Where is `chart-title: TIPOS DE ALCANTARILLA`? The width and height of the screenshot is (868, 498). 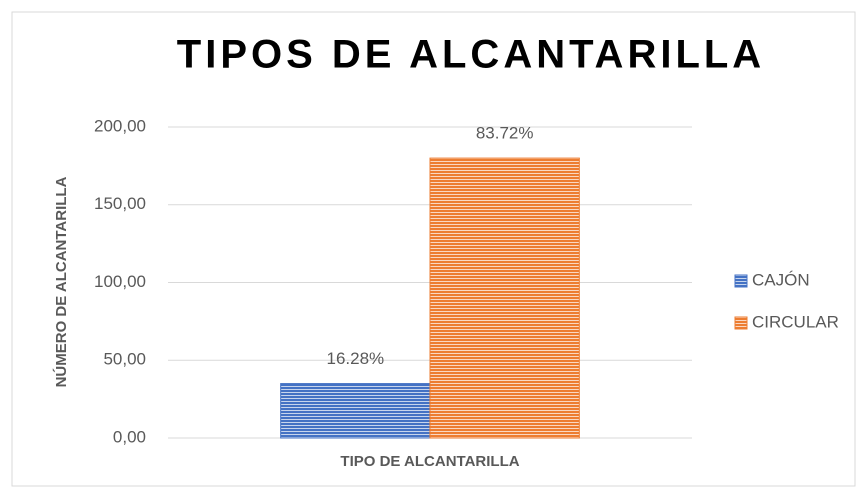 chart-title: TIPOS DE ALCANTARILLA is located at coordinates (471, 55).